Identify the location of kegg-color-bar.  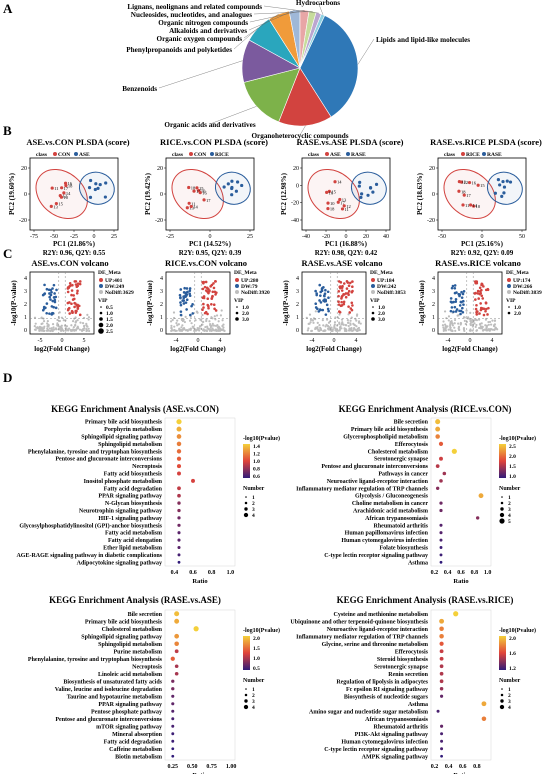
(502, 461).